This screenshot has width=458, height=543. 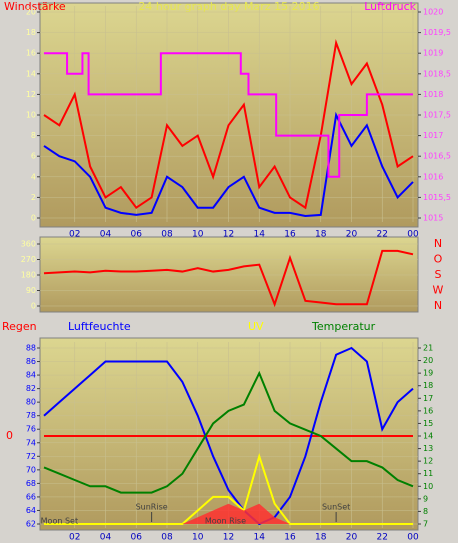 I want to click on y-tick-label: 2, so click(x=33, y=197).